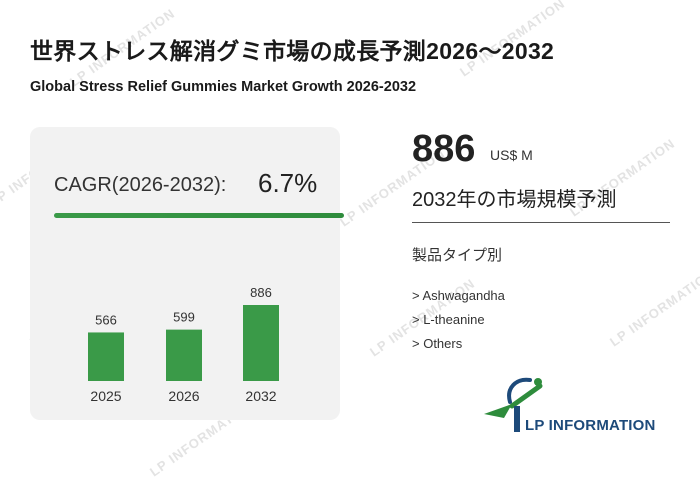  Describe the element at coordinates (183, 396) in the screenshot. I see `x-tick-label: 2026` at that location.